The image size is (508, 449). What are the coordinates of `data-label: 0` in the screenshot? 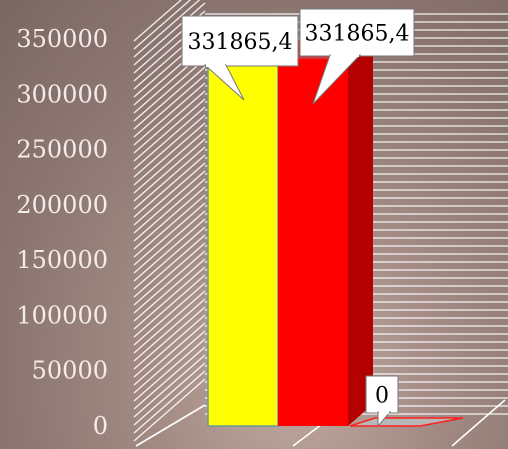 It's located at (382, 401).